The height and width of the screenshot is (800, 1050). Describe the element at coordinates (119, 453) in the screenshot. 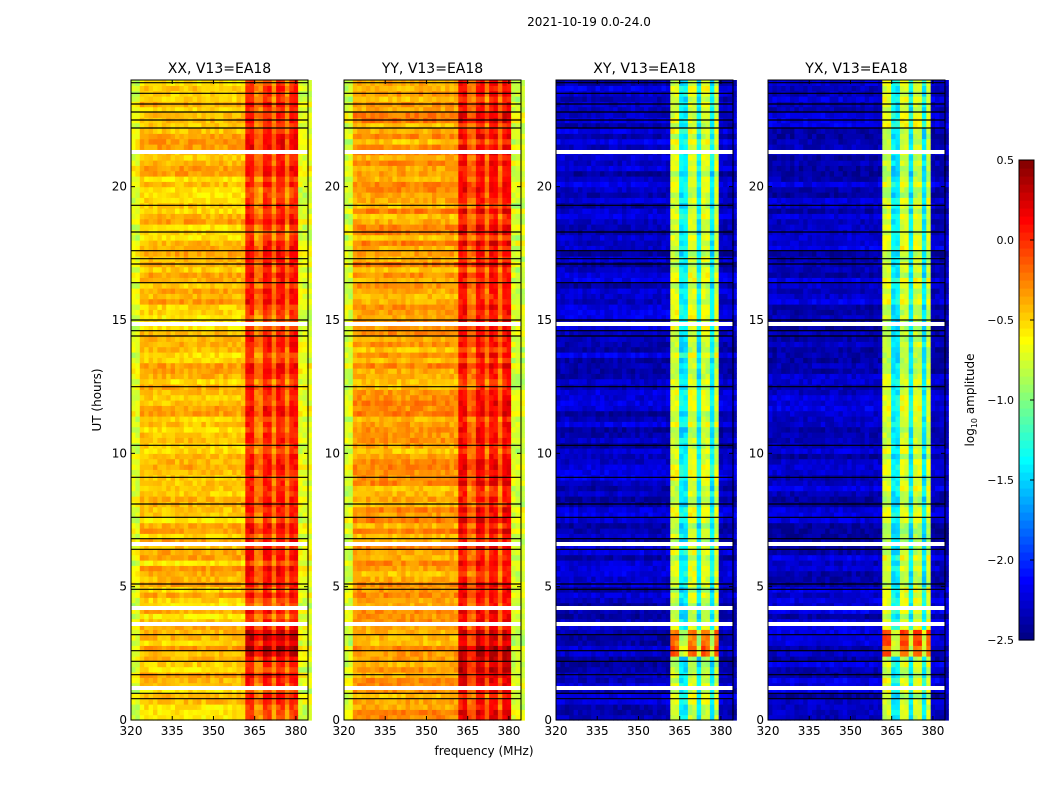

I see `y-tick-label: 10` at that location.